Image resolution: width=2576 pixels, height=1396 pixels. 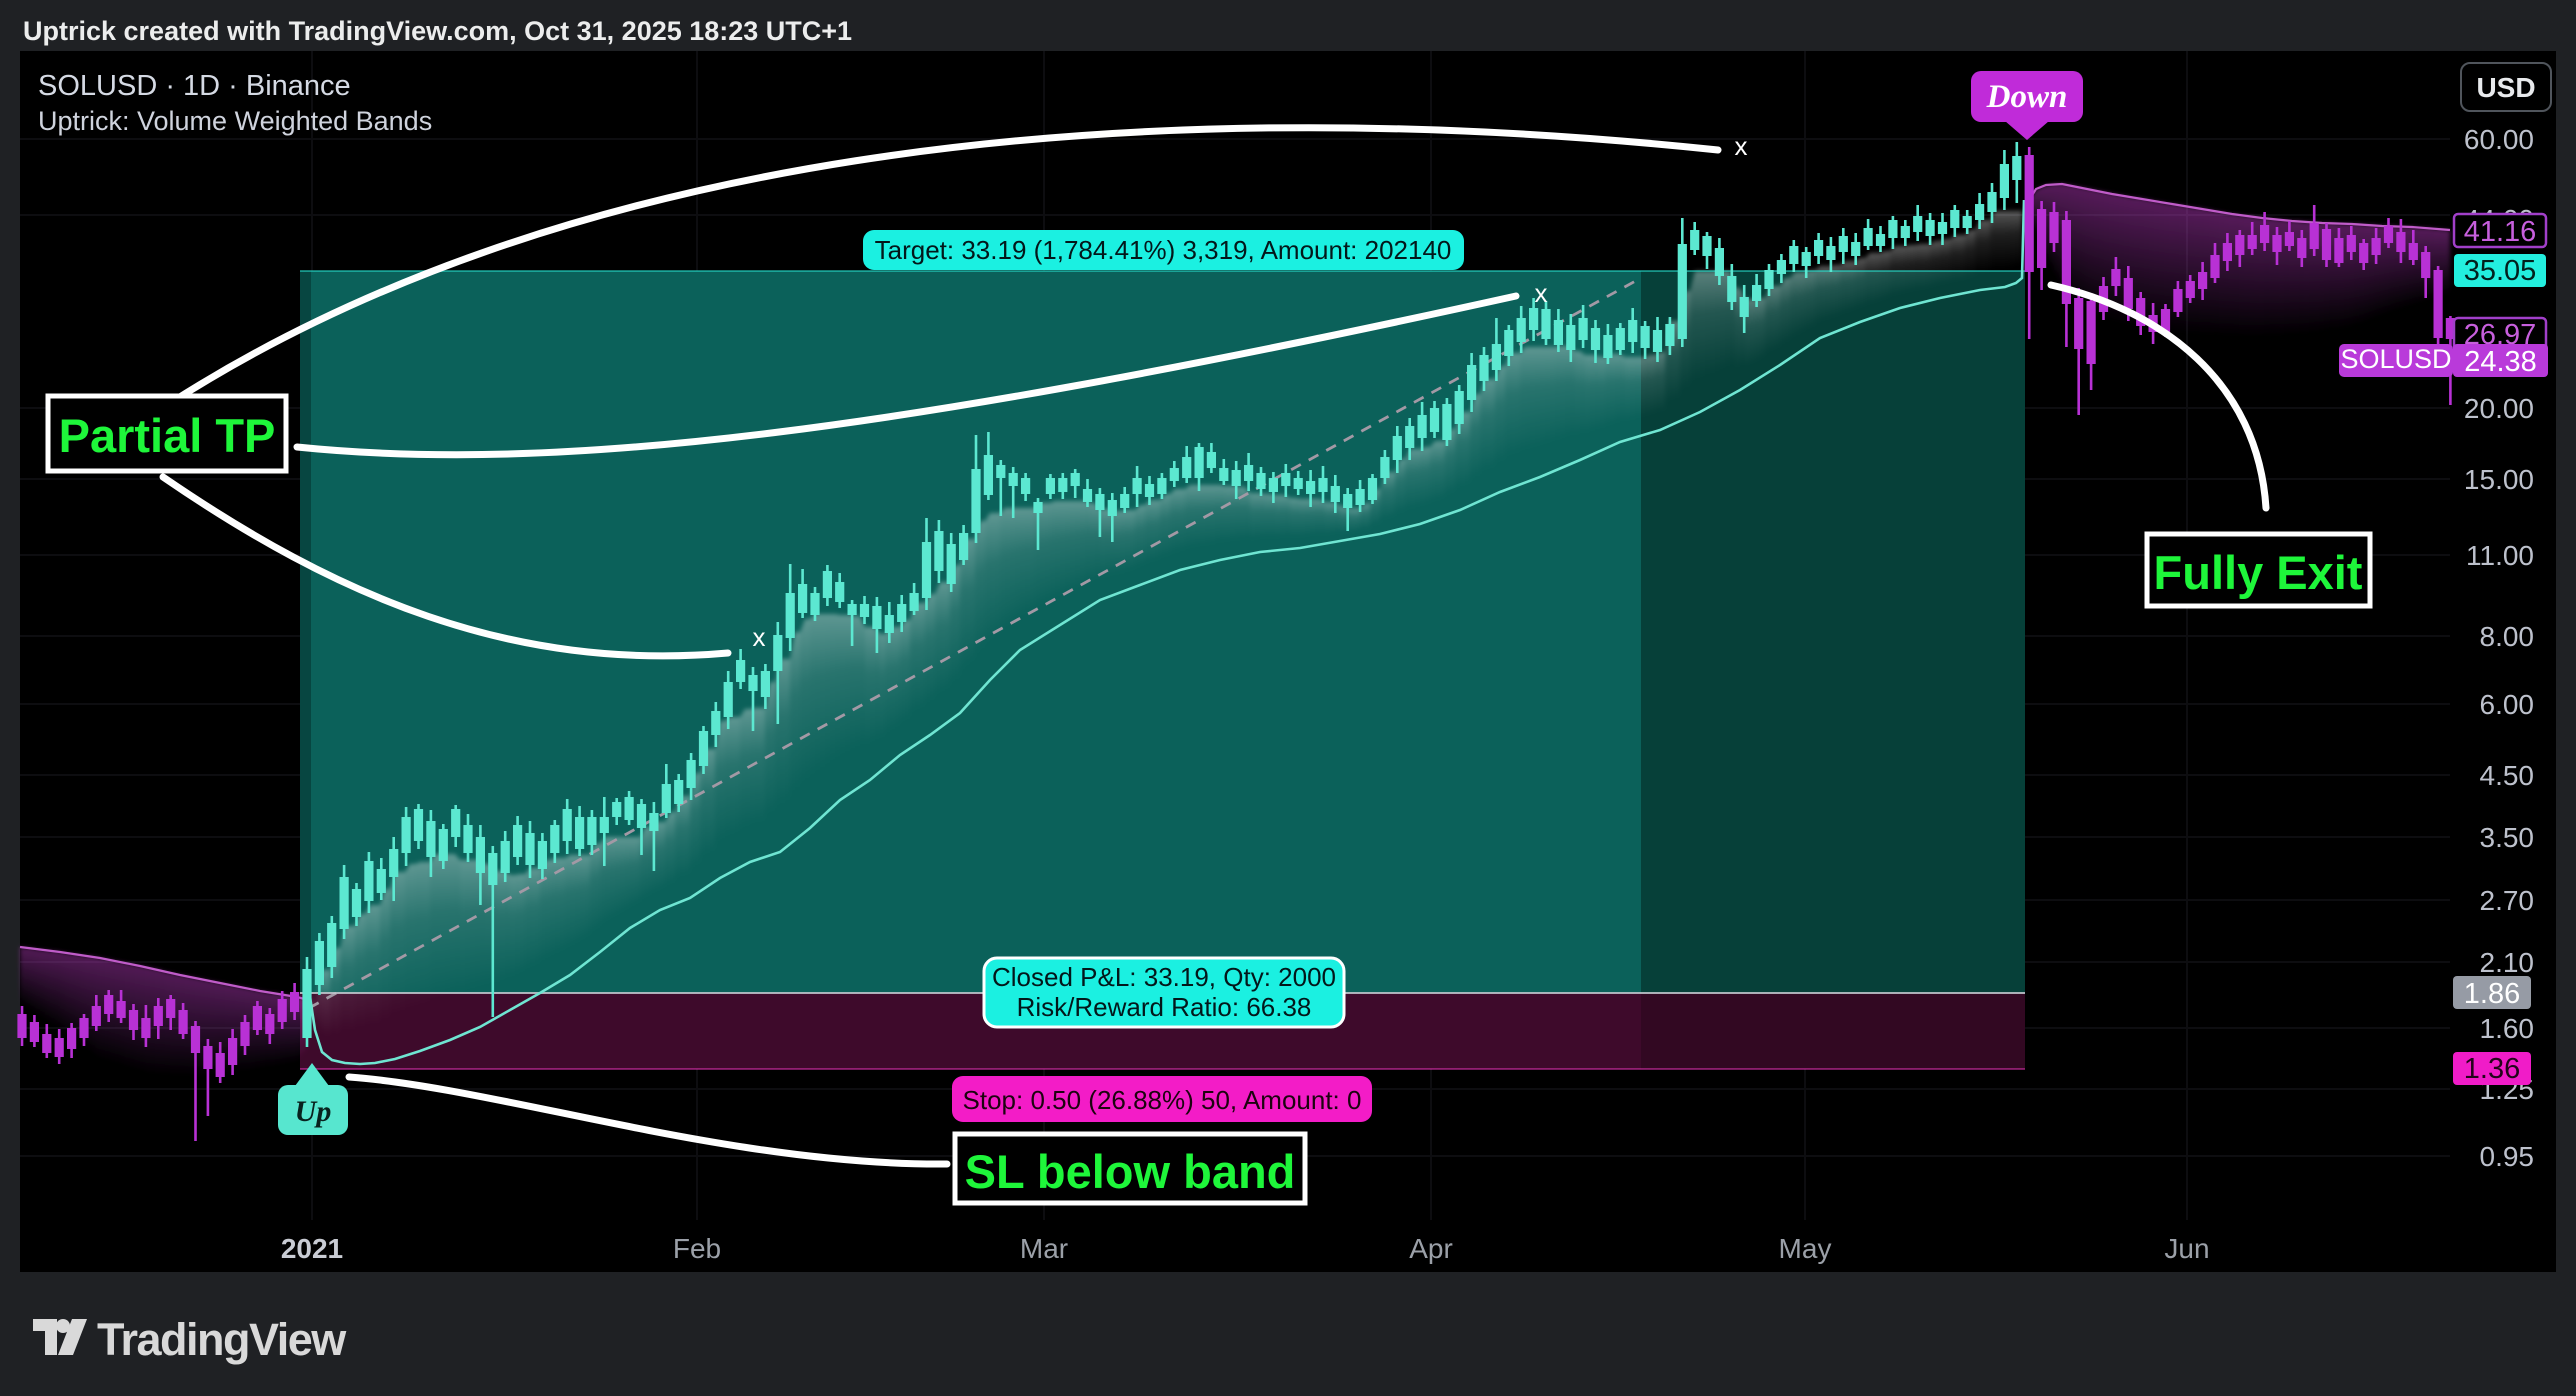 What do you see at coordinates (697, 1248) in the screenshot?
I see `svg-text: Feb` at bounding box center [697, 1248].